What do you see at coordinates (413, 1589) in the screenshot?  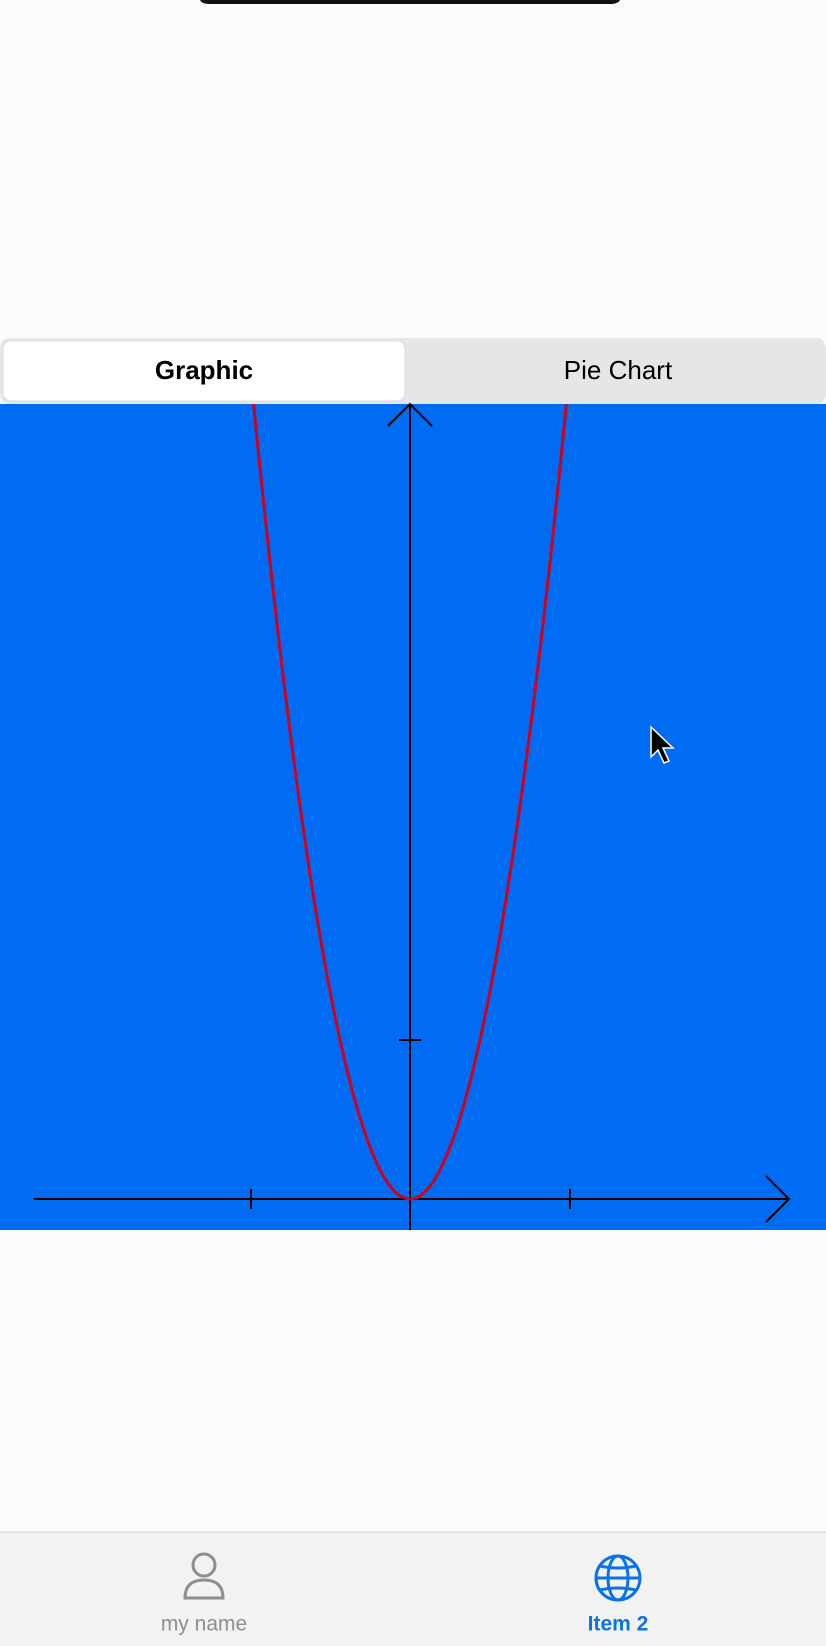 I see `tab-bar` at bounding box center [413, 1589].